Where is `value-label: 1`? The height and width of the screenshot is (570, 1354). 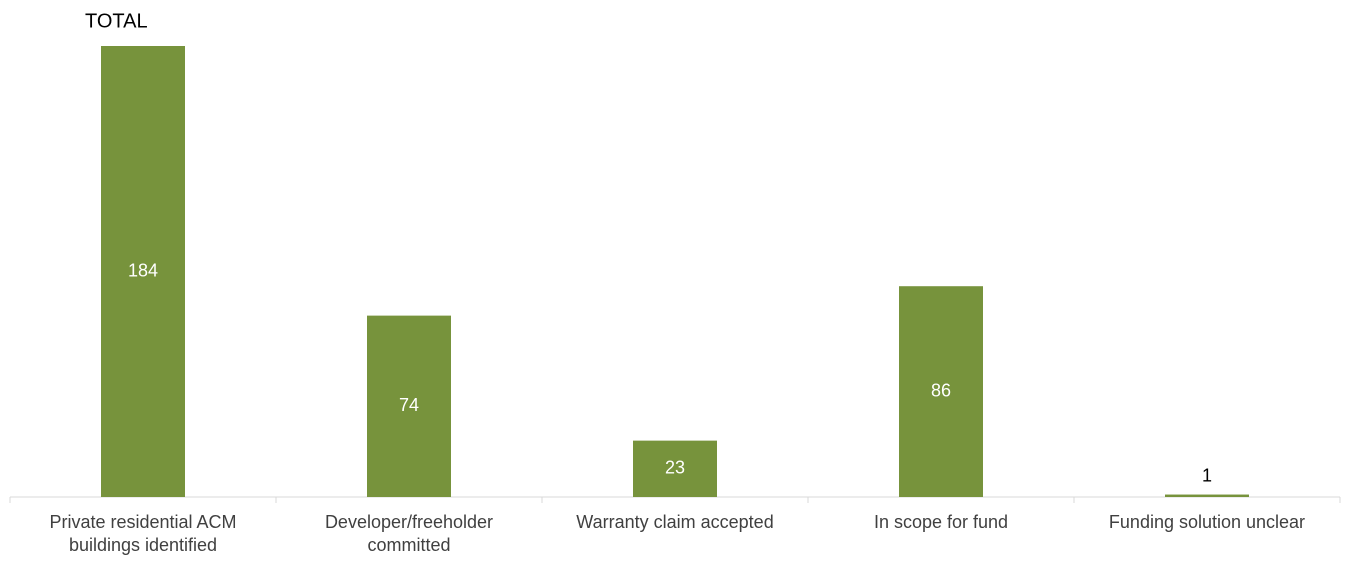
value-label: 1 is located at coordinates (1207, 475).